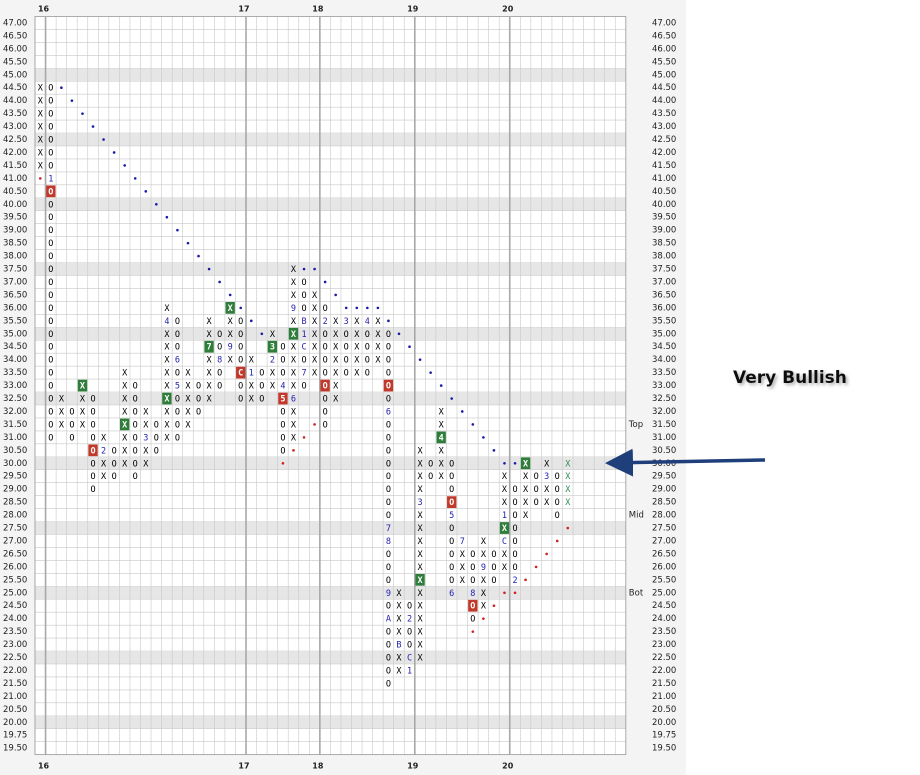  What do you see at coordinates (664, 127) in the screenshot?
I see `y-tick-label-right: 43.00` at bounding box center [664, 127].